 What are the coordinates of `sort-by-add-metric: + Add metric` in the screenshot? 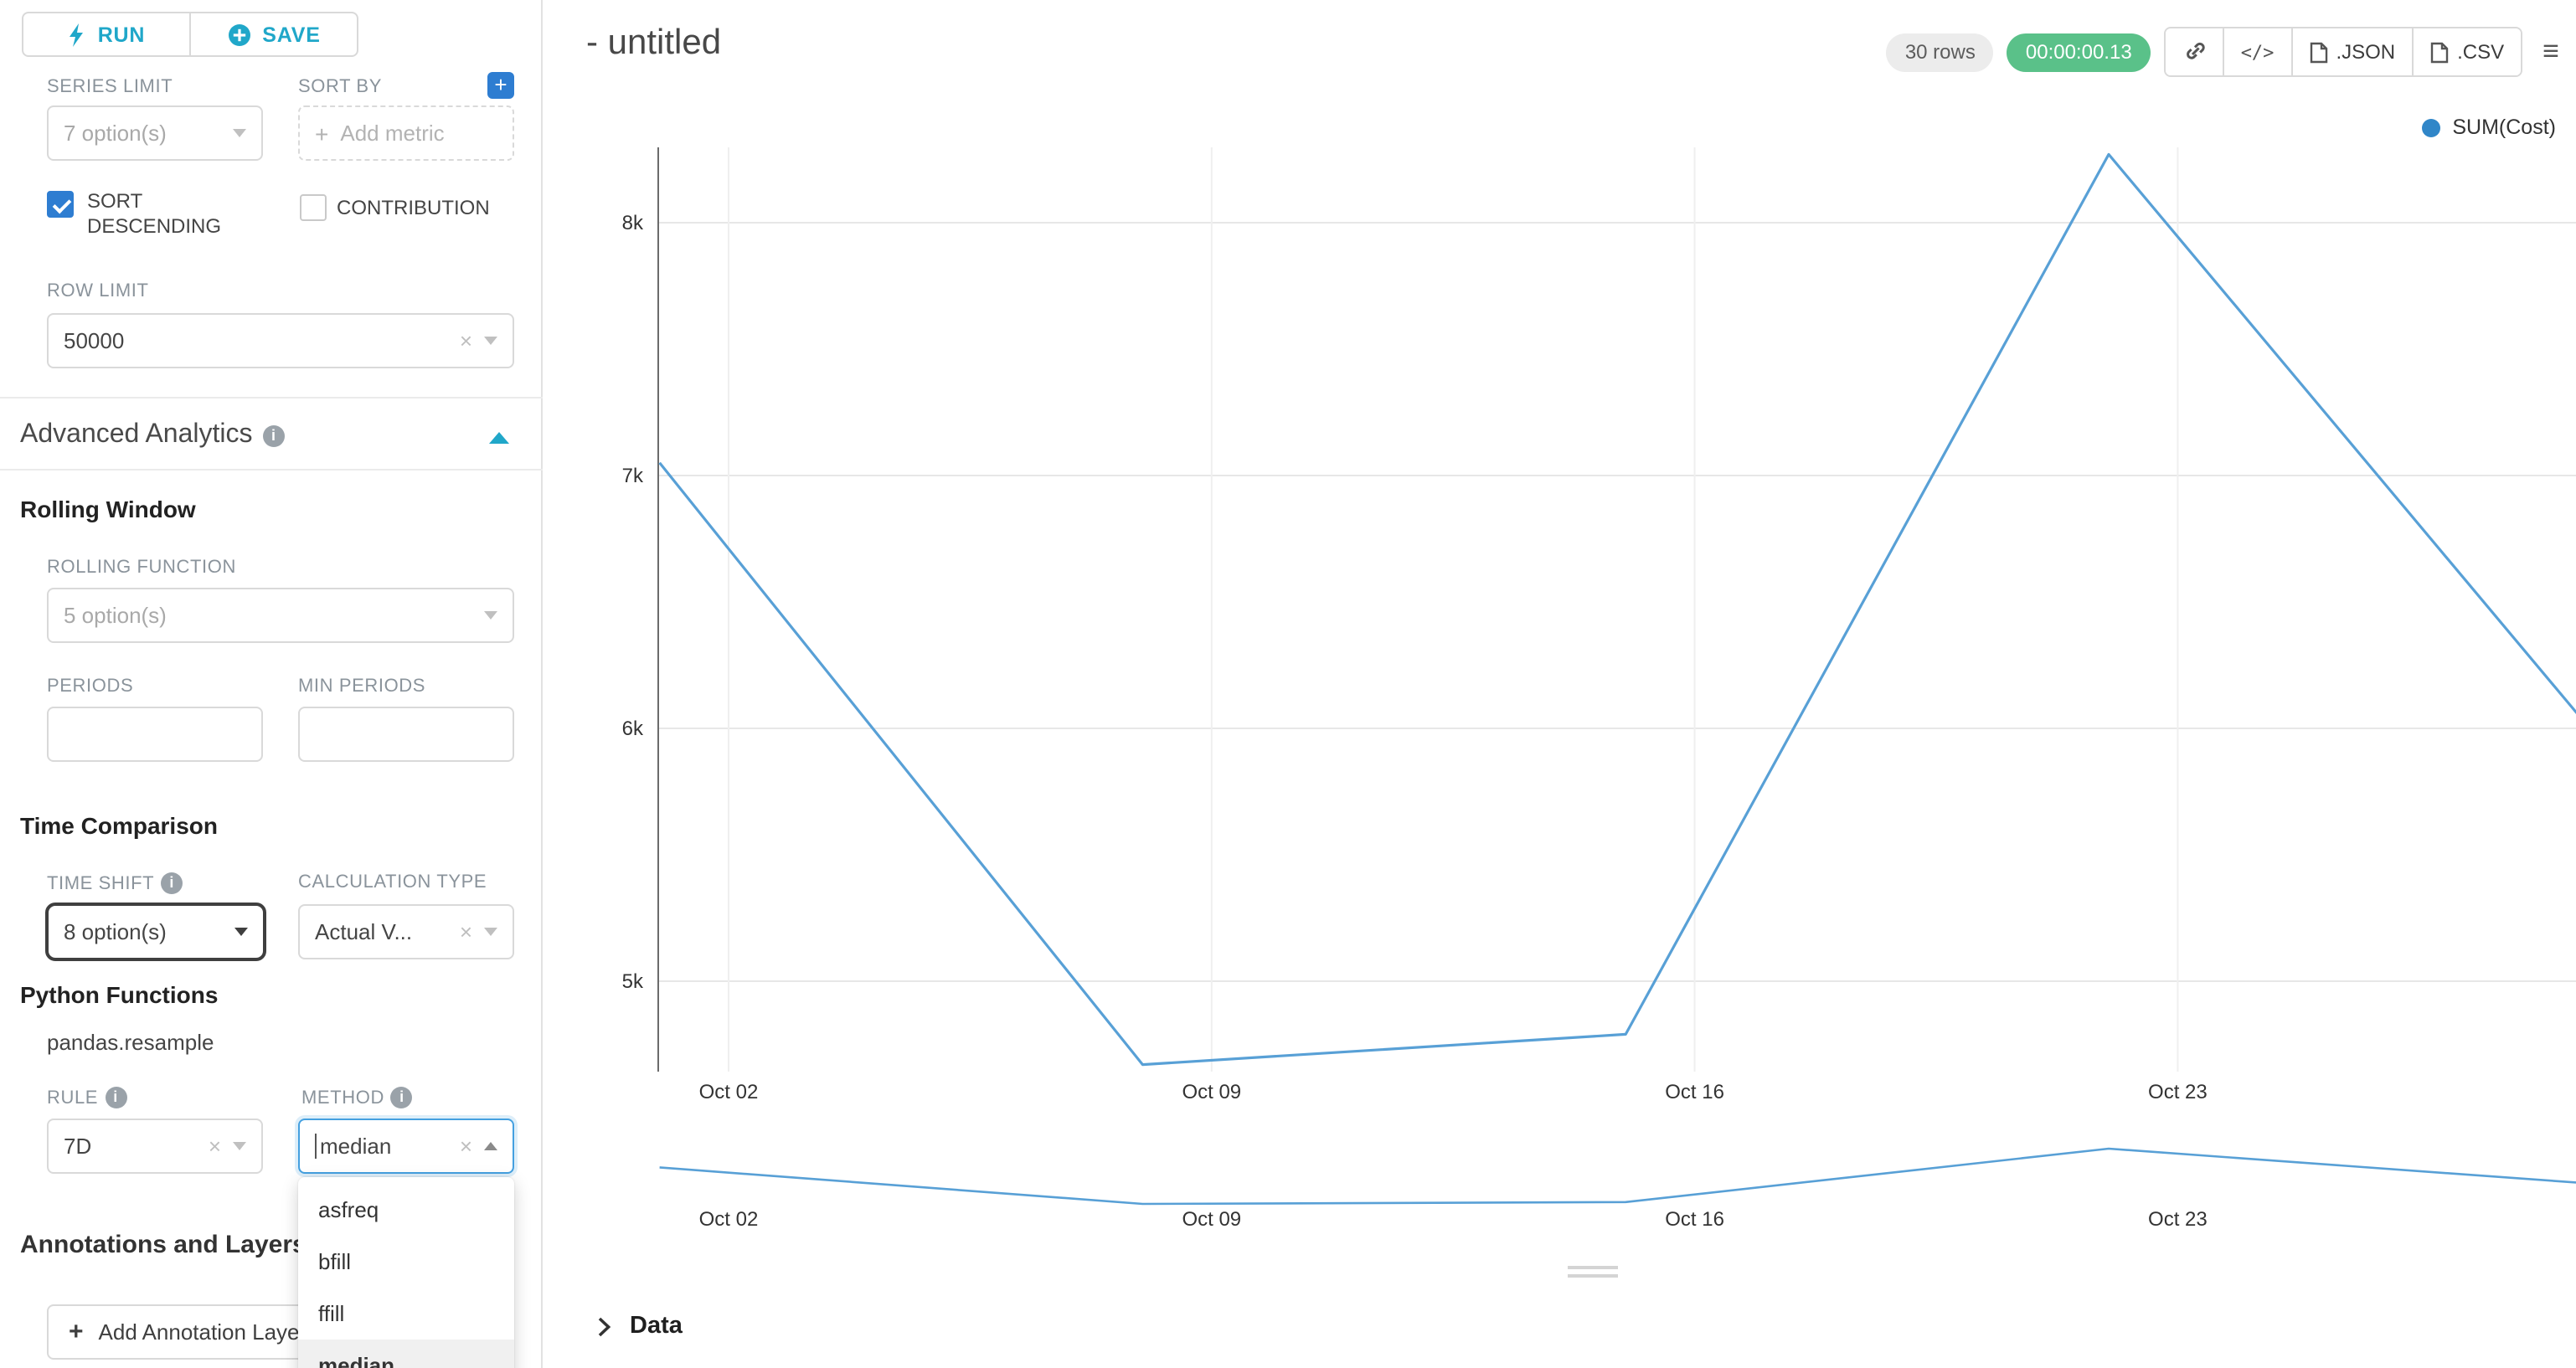 It's located at (406, 133).